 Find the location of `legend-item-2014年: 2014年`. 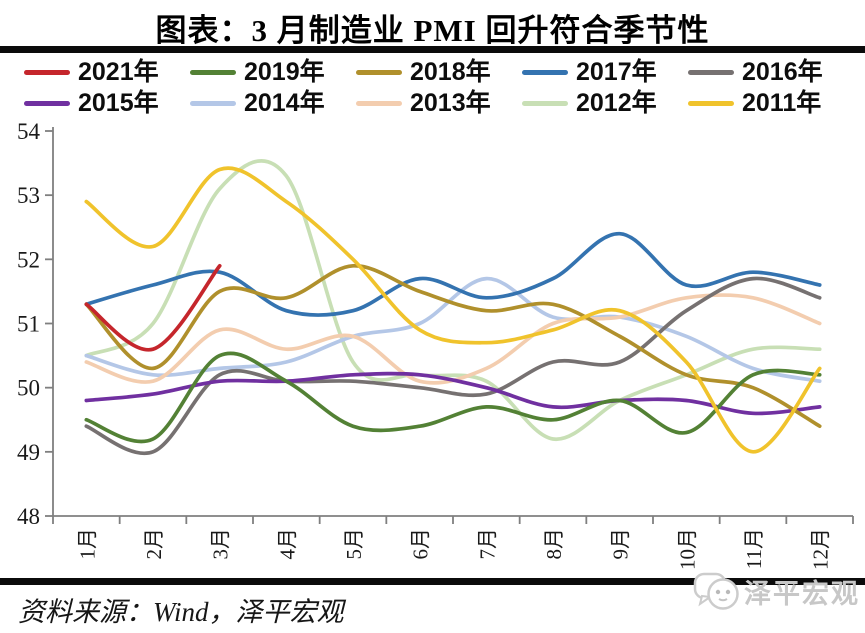

legend-item-2014年: 2014年 is located at coordinates (273, 103).